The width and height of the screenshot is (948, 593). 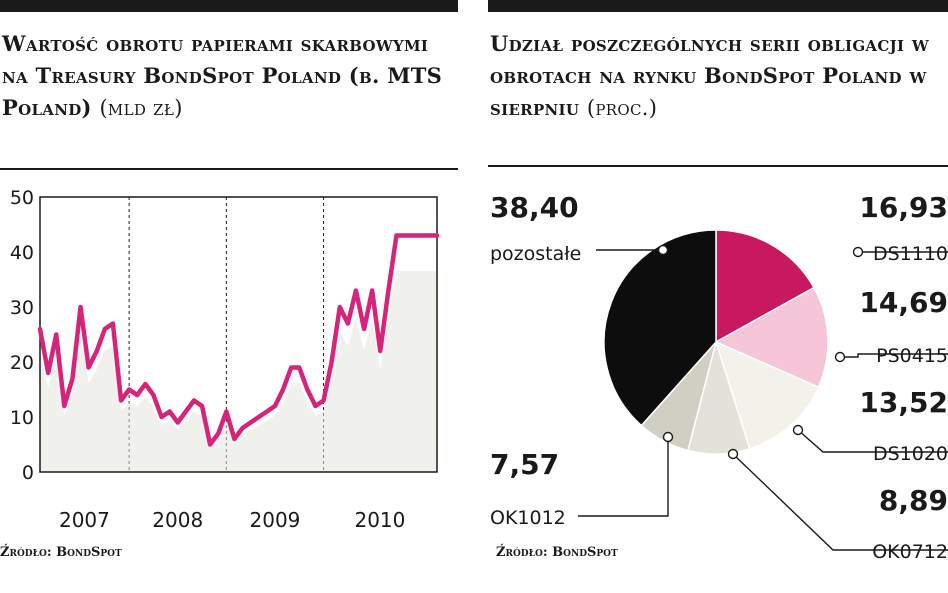 What do you see at coordinates (903, 402) in the screenshot?
I see `slice-value-label: 13,52` at bounding box center [903, 402].